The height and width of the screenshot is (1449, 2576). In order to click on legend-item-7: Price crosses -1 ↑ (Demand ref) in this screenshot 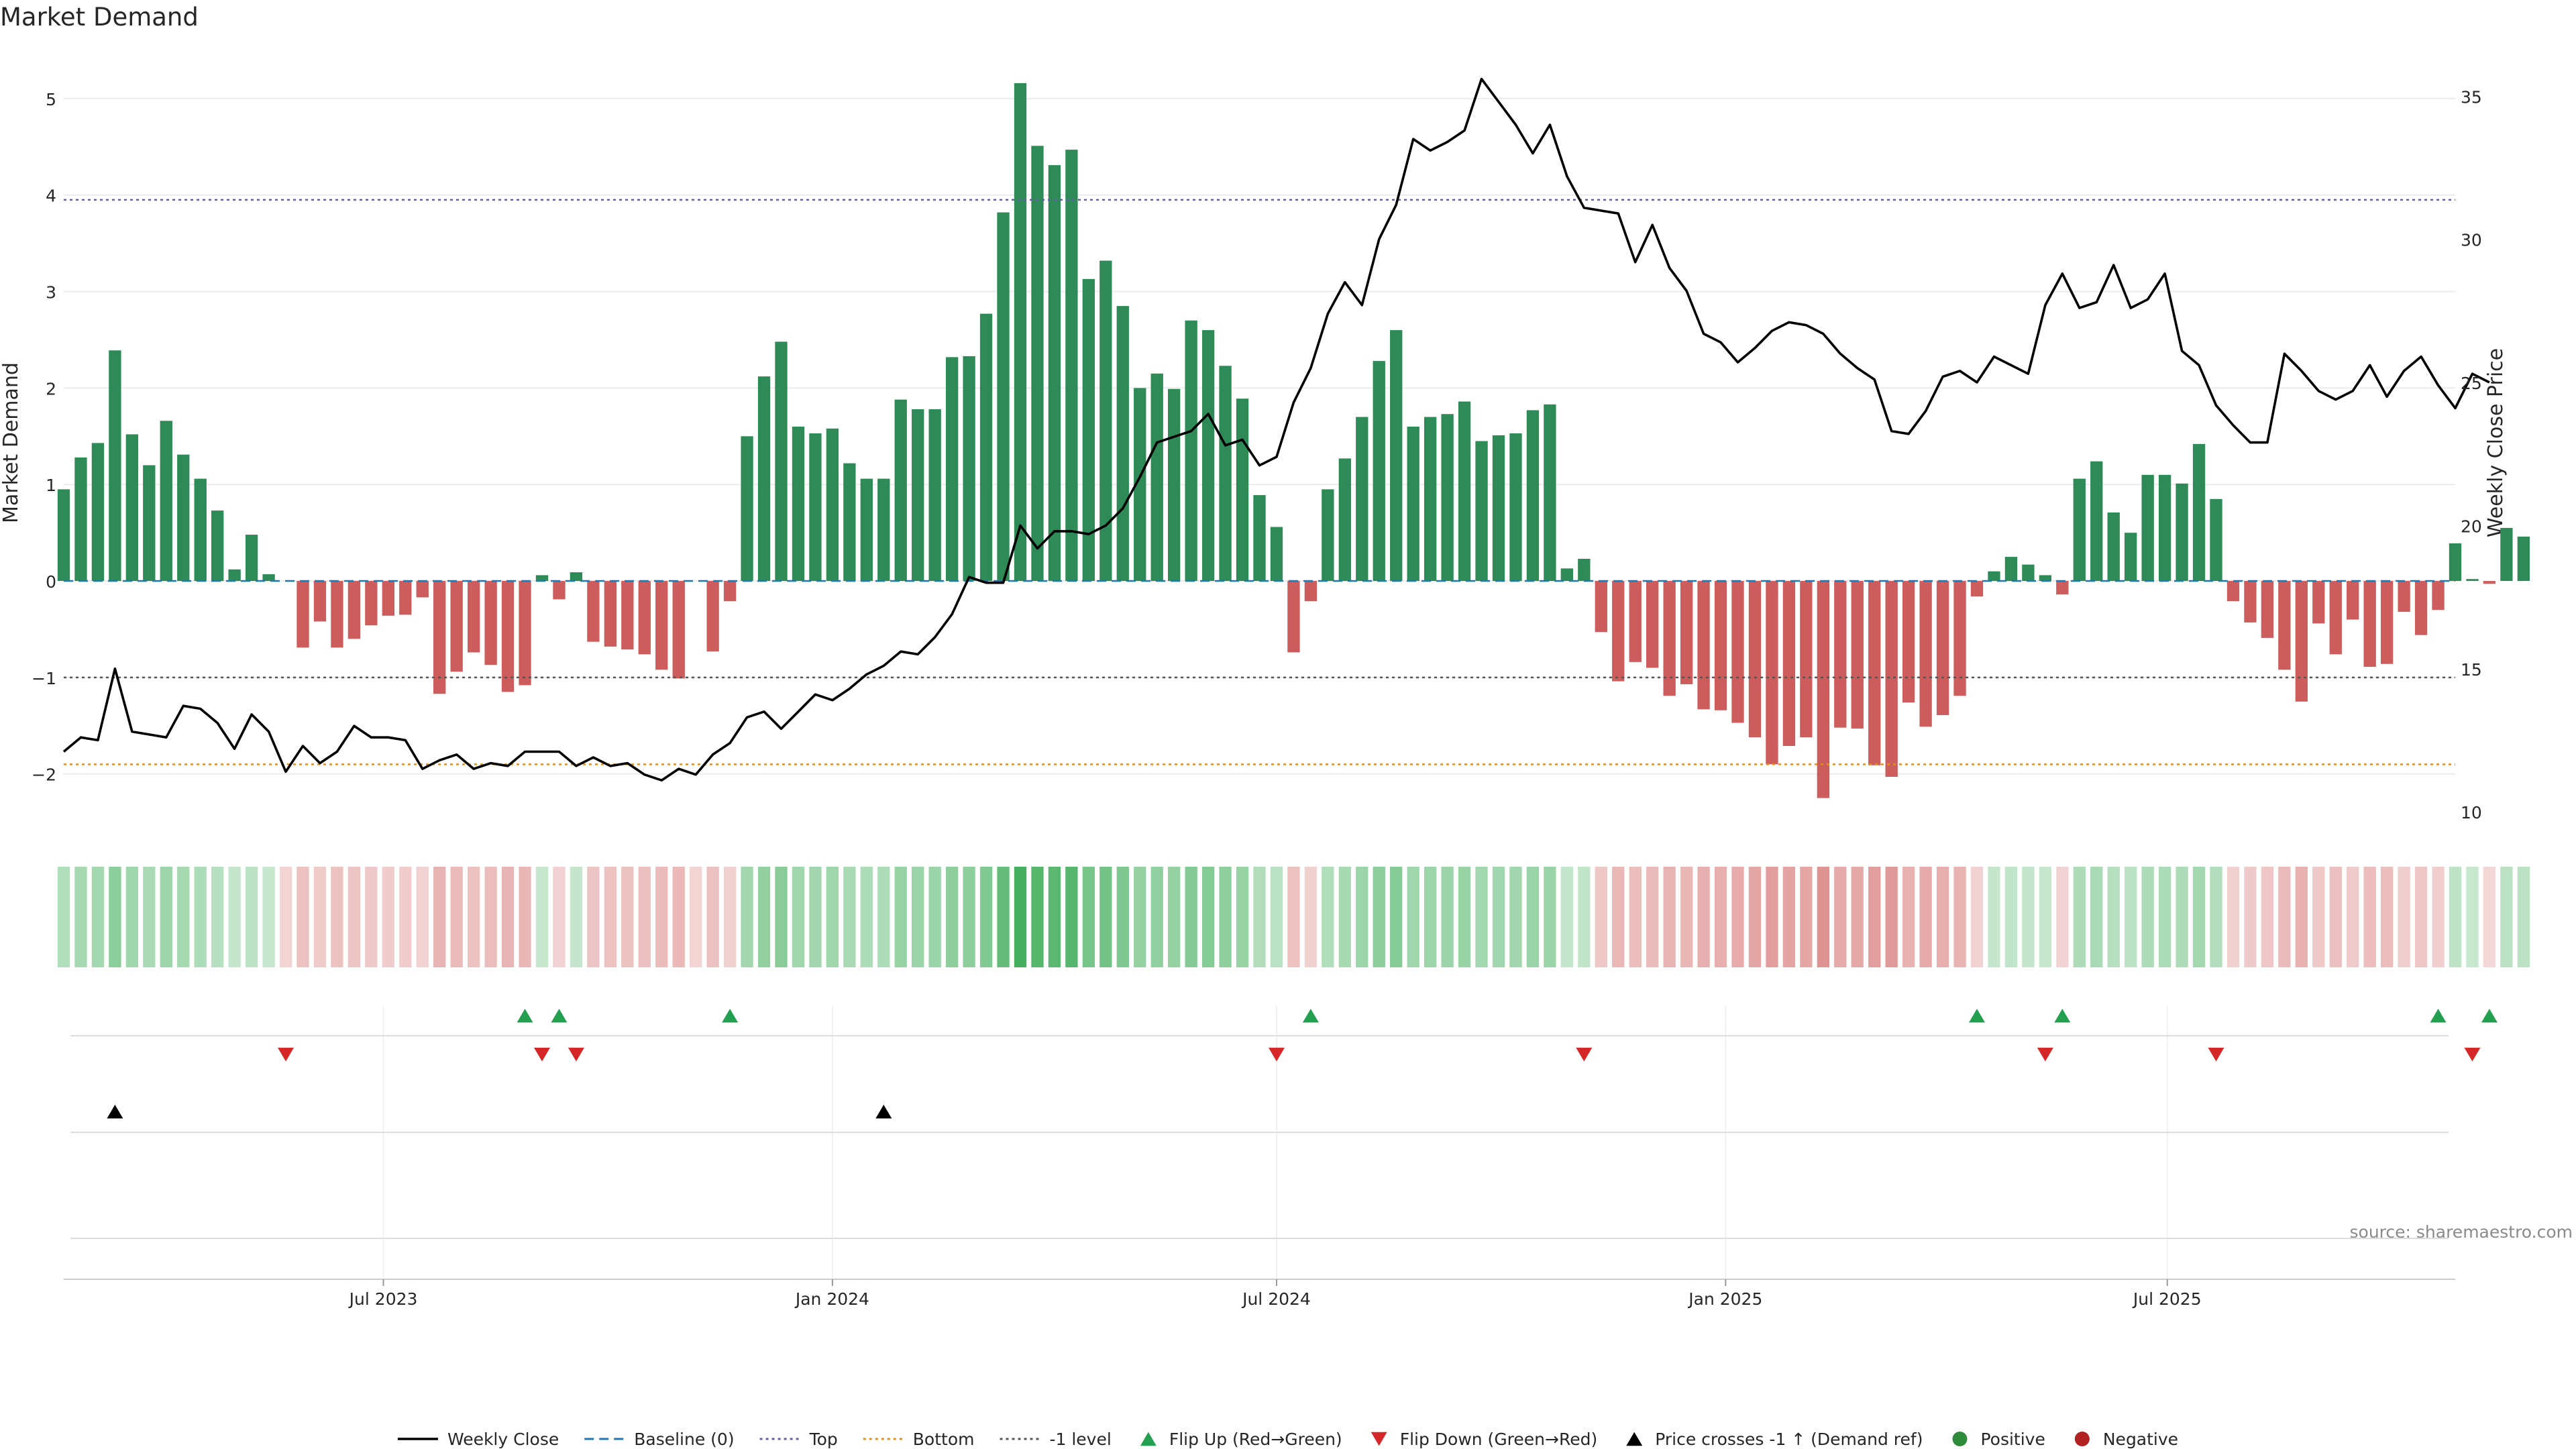, I will do `click(1774, 1439)`.